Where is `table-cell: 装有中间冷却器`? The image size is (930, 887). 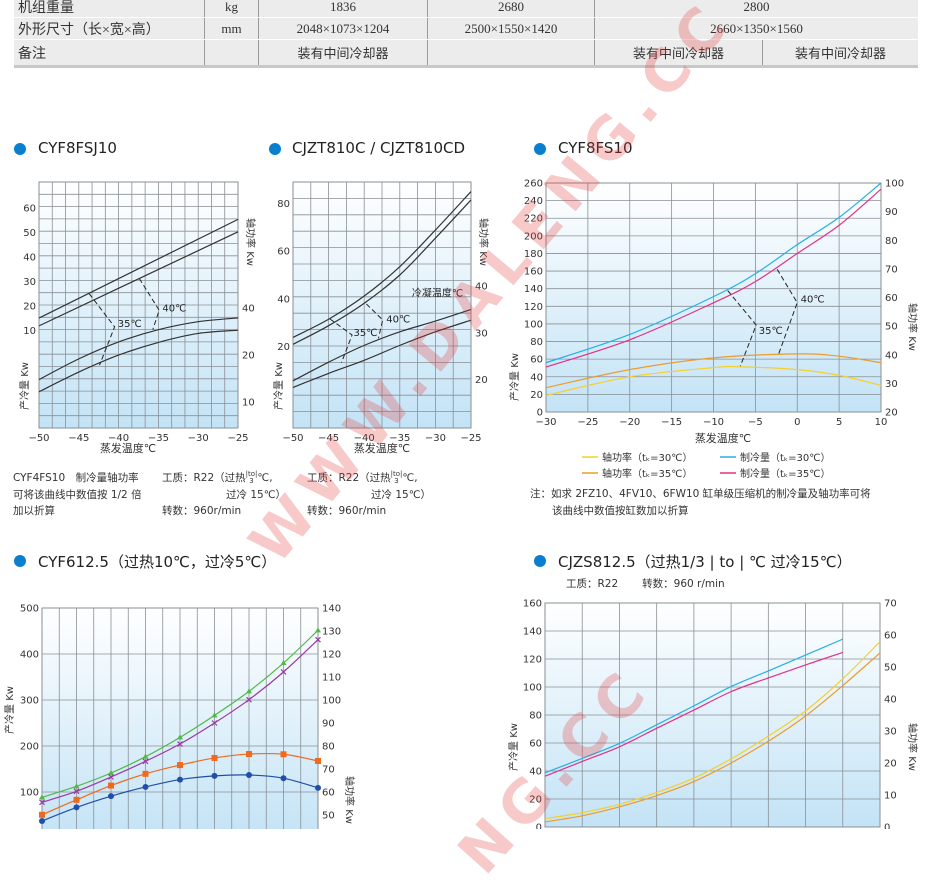
table-cell: 装有中间冷却器 is located at coordinates (678, 53).